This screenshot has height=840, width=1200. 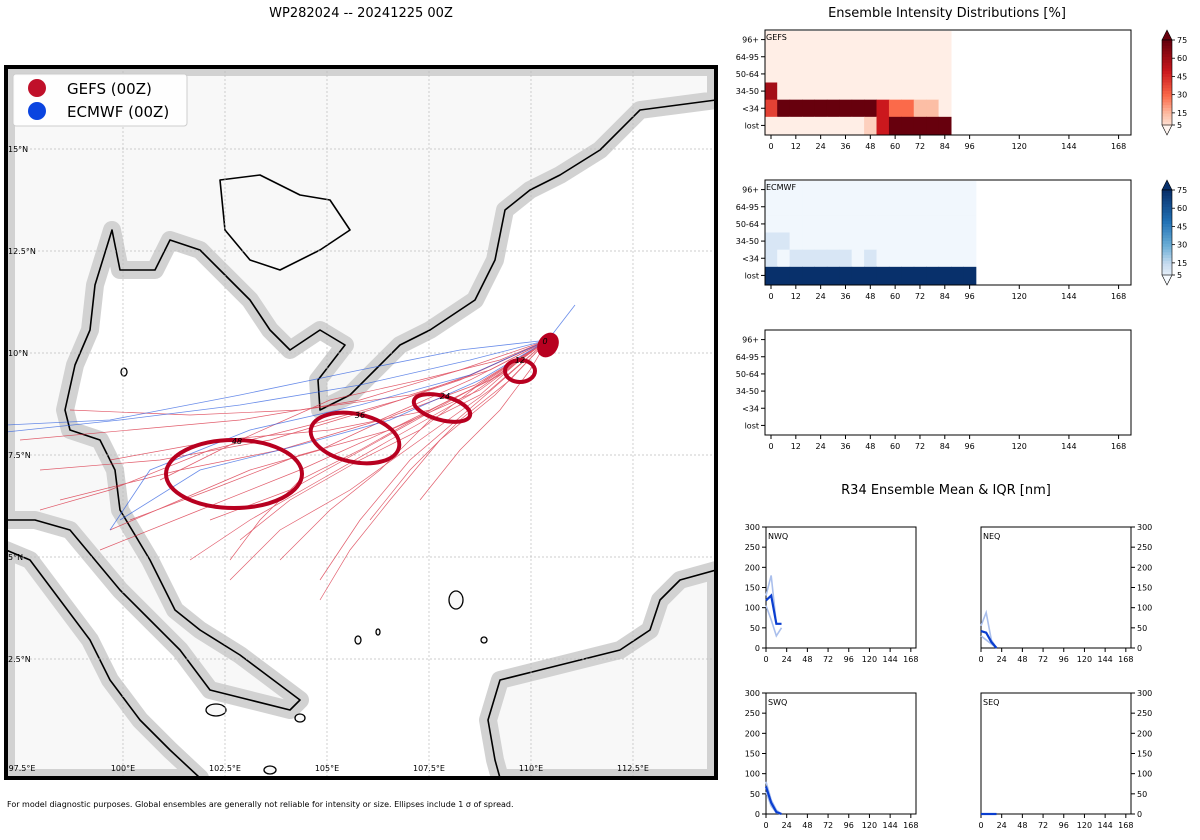 I want to click on intensity-panel-frame, so click(x=948, y=232).